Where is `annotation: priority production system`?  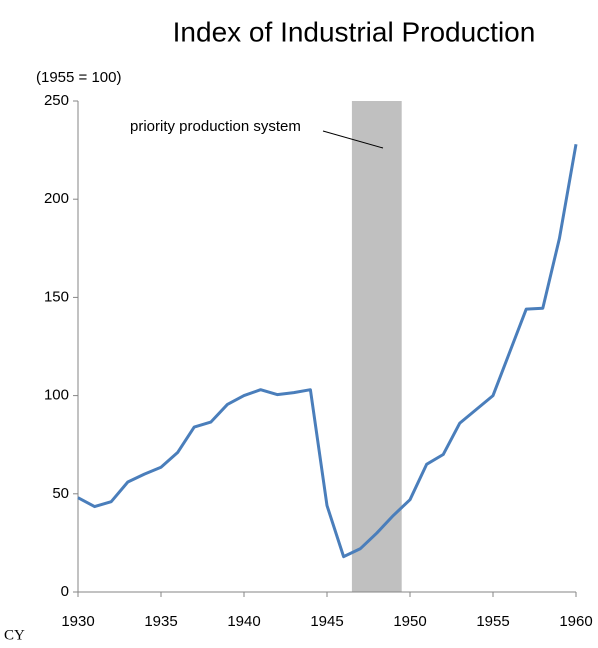 annotation: priority production system is located at coordinates (215, 126).